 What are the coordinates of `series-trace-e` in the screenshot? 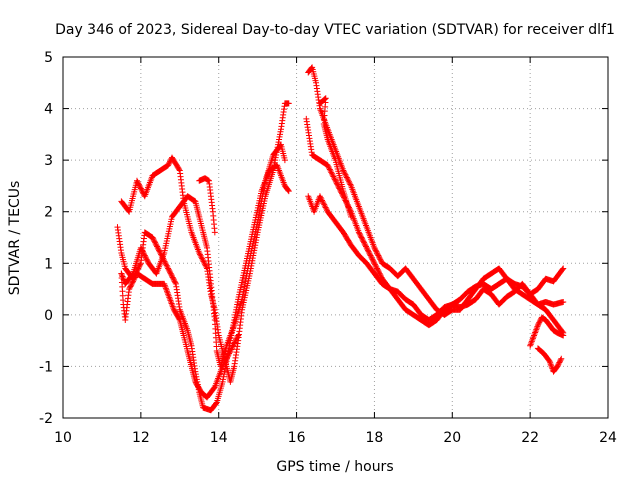 It's located at (207, 205).